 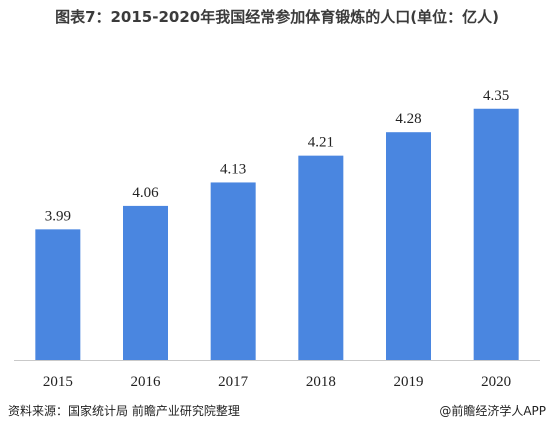 I want to click on bar-2018, so click(x=321, y=257).